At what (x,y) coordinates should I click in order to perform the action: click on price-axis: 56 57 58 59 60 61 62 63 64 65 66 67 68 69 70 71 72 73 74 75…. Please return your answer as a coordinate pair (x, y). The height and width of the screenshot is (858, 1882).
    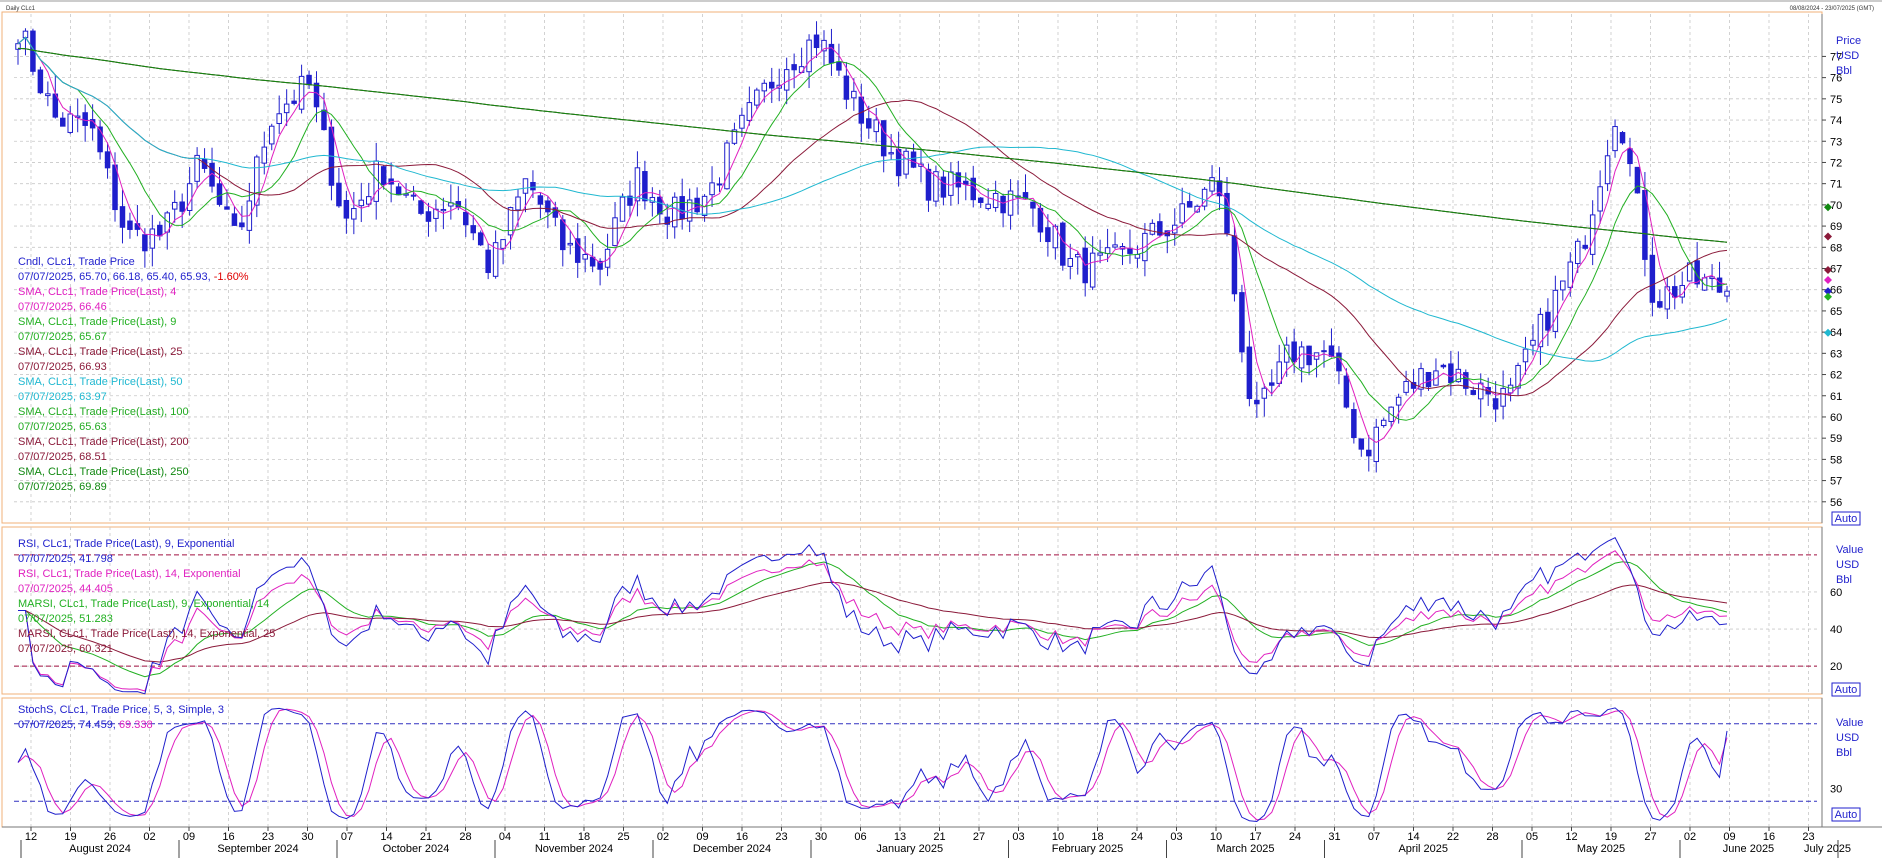
    Looking at the image, I should click on (1841, 270).